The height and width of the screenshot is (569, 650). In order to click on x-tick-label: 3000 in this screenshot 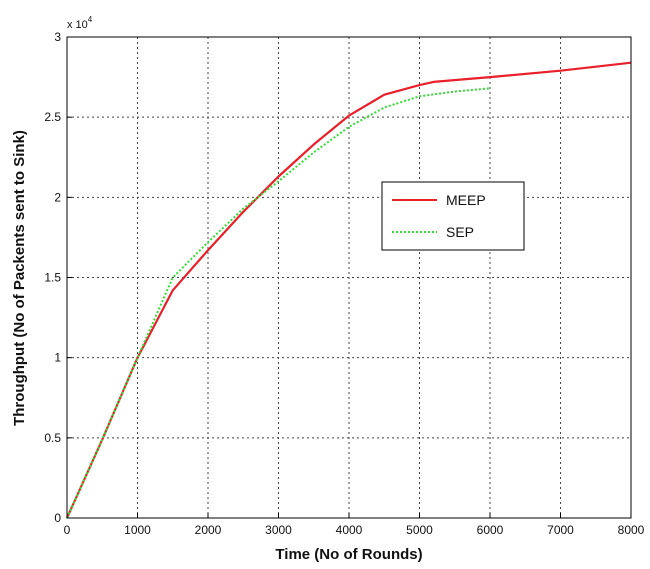, I will do `click(278, 530)`.